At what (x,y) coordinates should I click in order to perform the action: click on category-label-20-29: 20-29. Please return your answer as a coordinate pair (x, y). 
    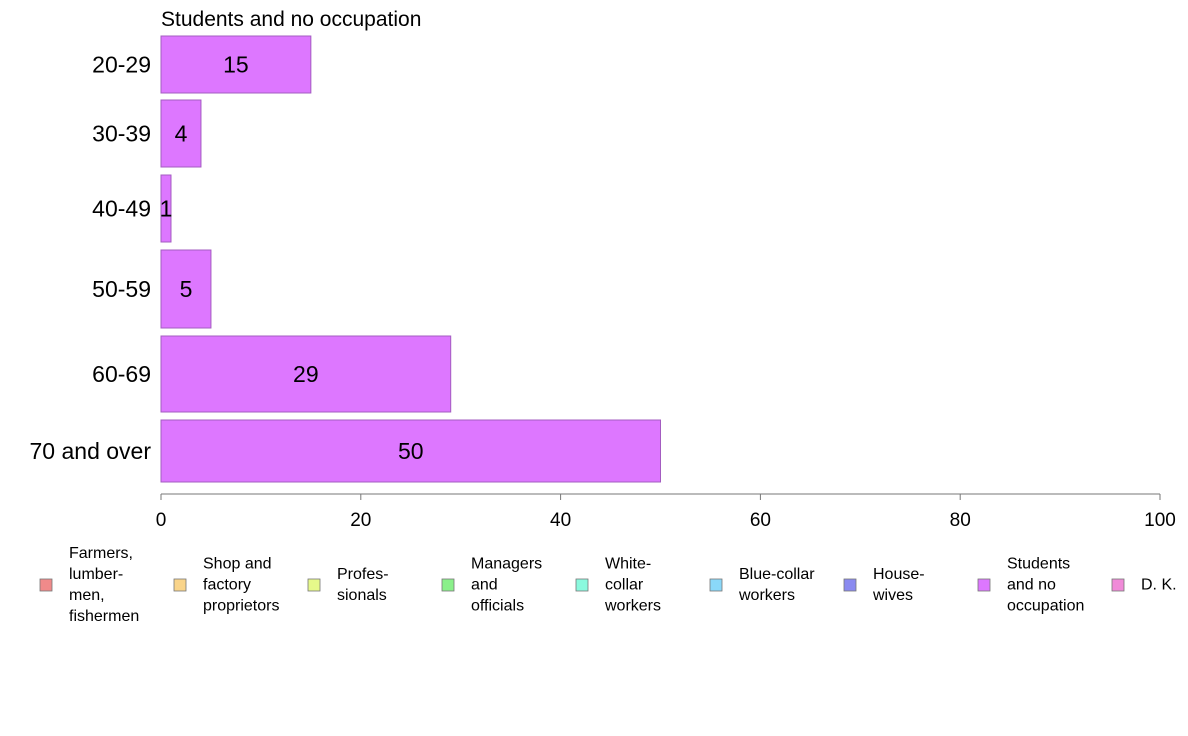
    Looking at the image, I should click on (121, 65).